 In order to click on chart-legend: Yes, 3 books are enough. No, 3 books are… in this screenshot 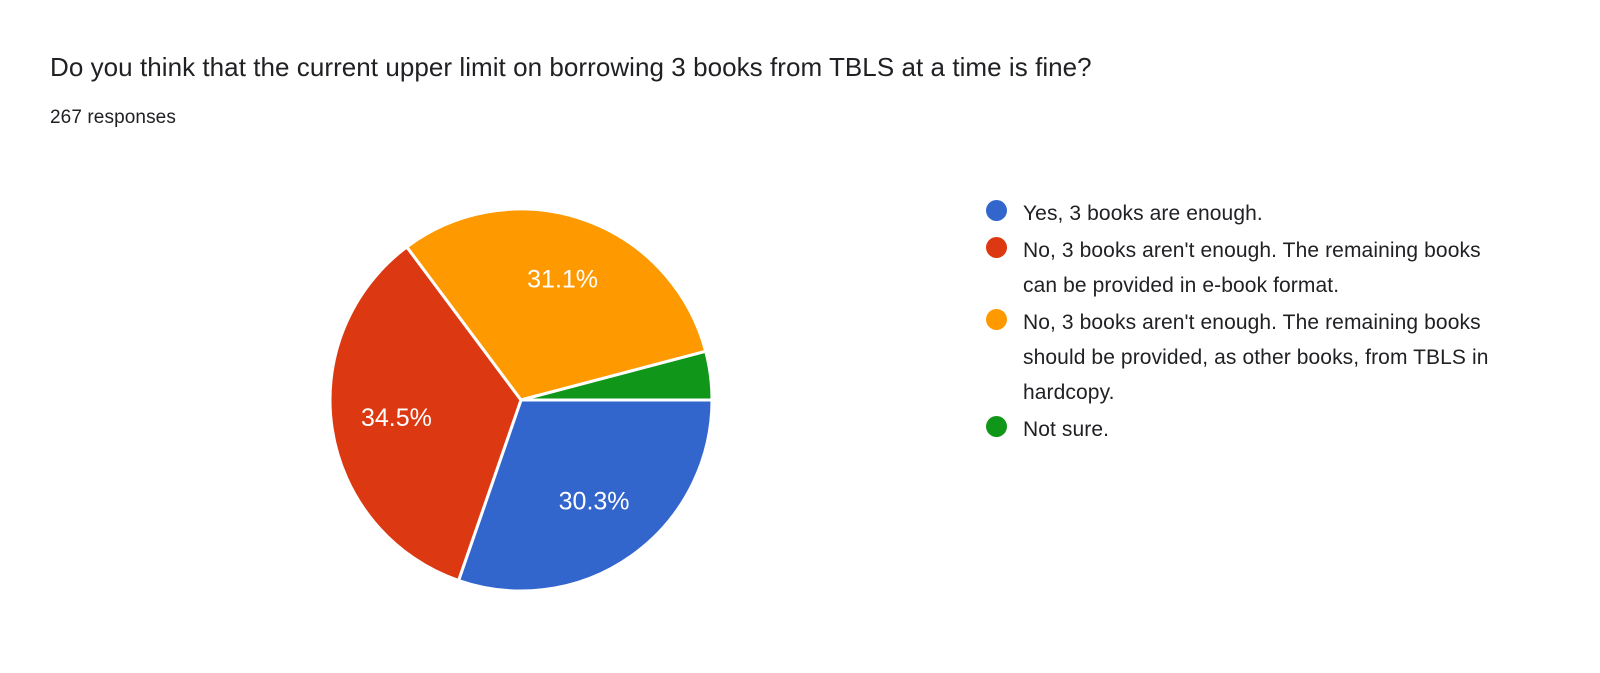, I will do `click(1246, 322)`.